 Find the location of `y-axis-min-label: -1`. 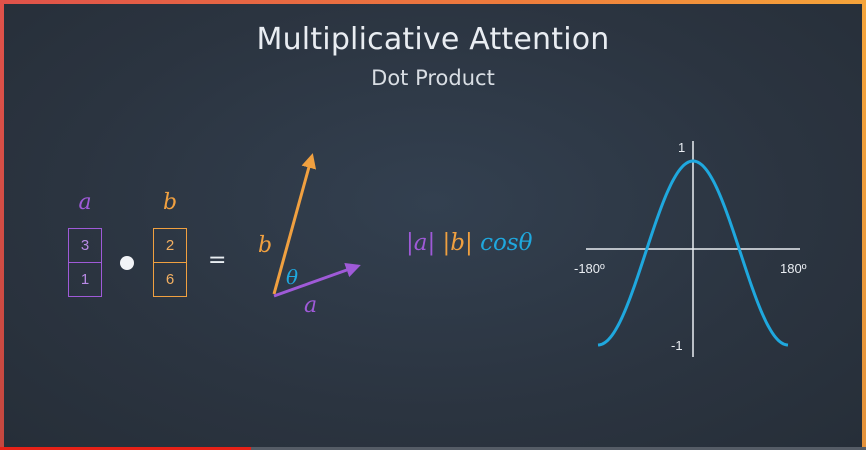

y-axis-min-label: -1 is located at coordinates (677, 345).